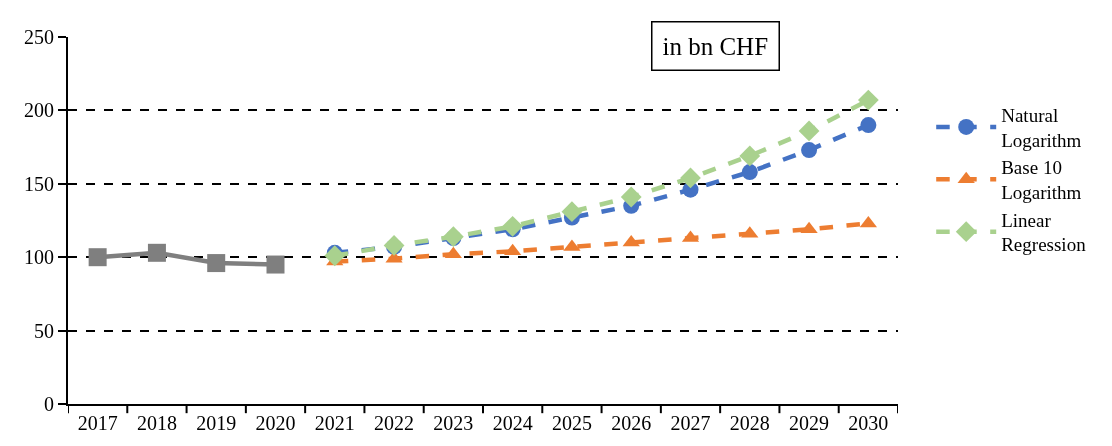 The width and height of the screenshot is (1112, 446). What do you see at coordinates (39, 257) in the screenshot?
I see `y-tick-label: 100` at bounding box center [39, 257].